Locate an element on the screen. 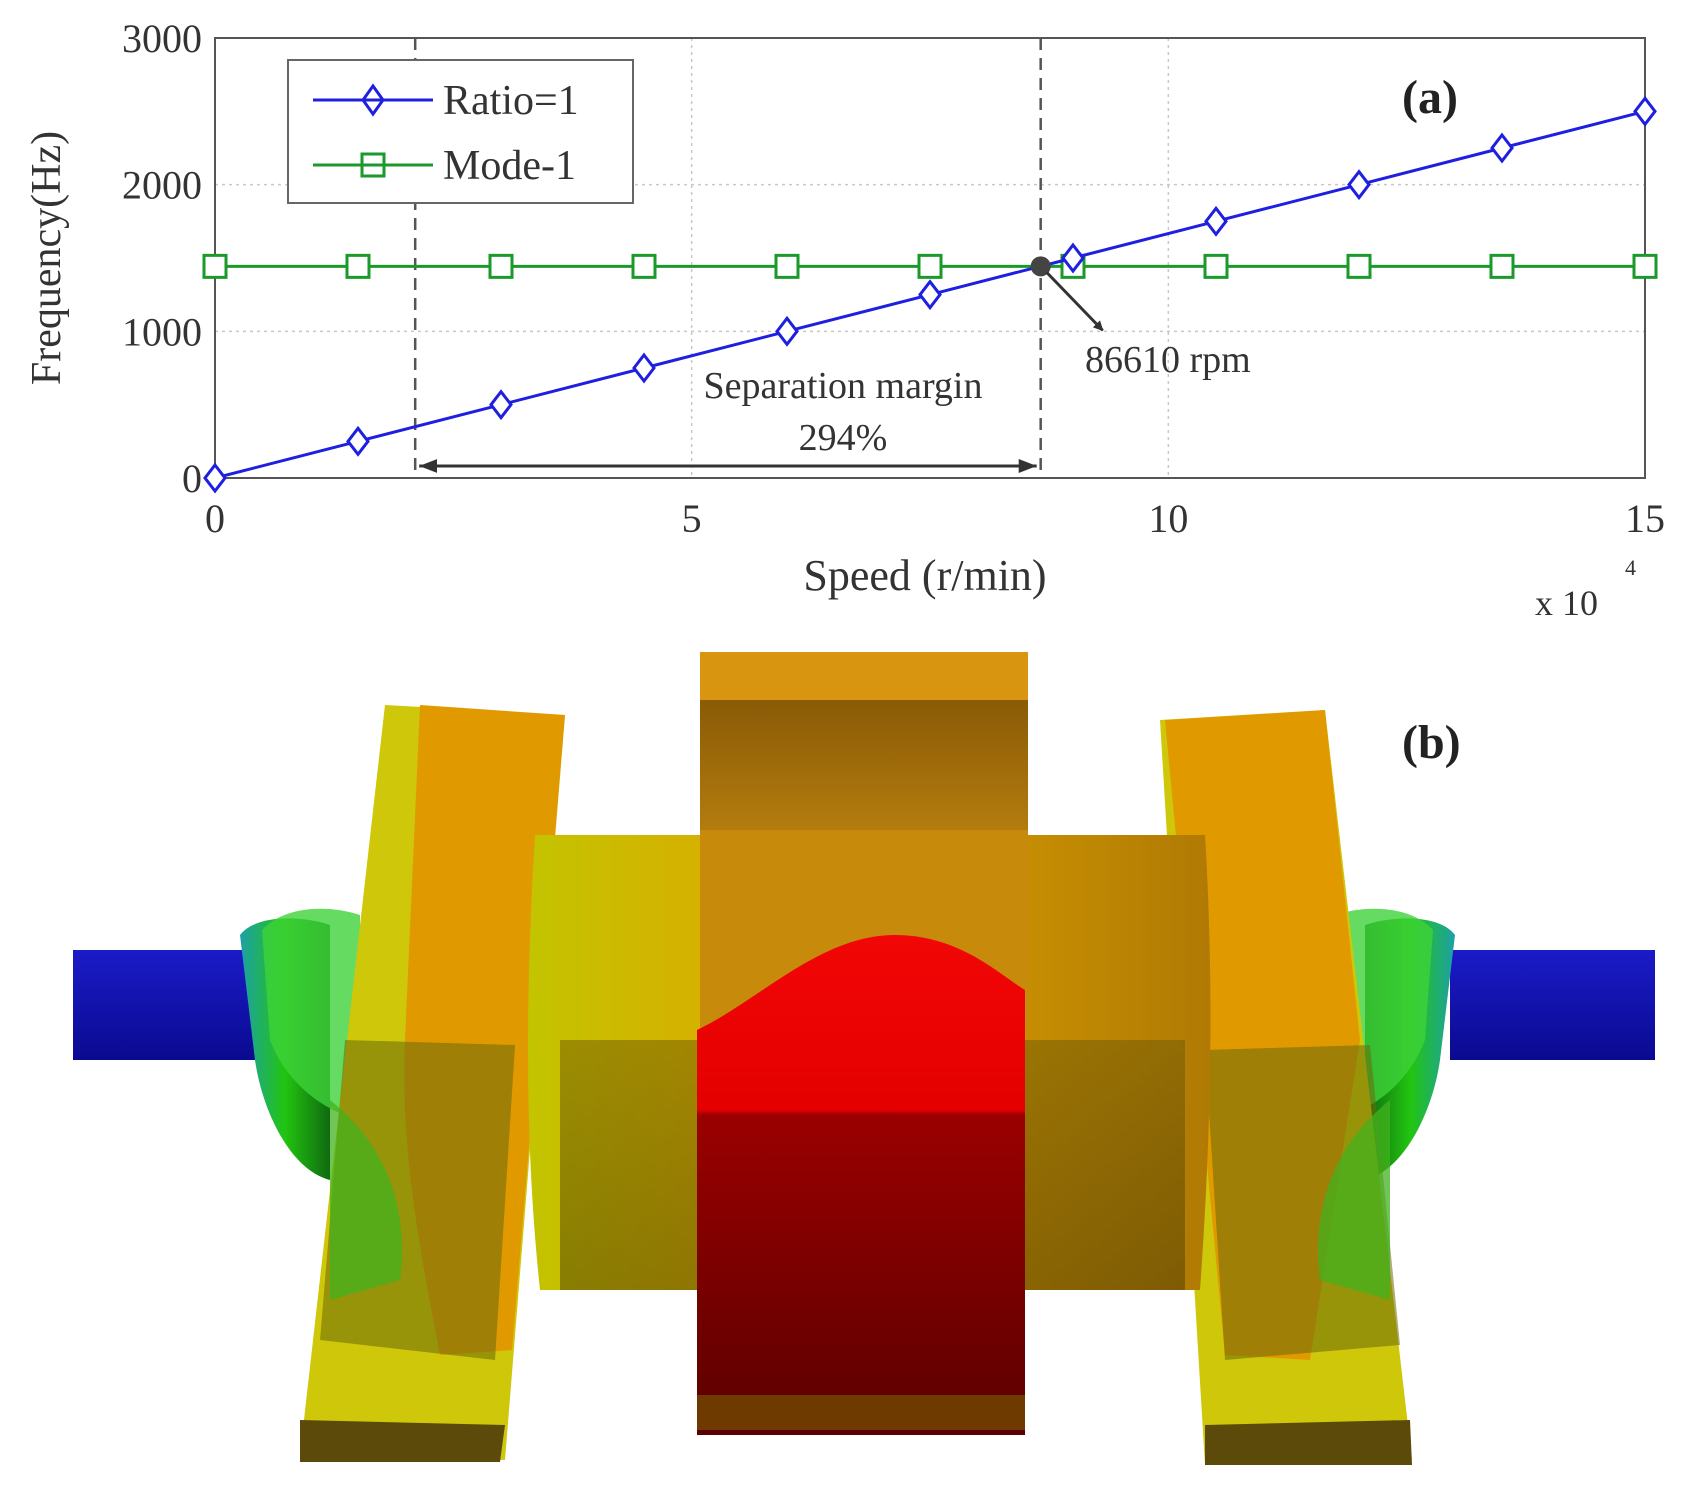  margin-label-line2: 294% is located at coordinates (843, 438).